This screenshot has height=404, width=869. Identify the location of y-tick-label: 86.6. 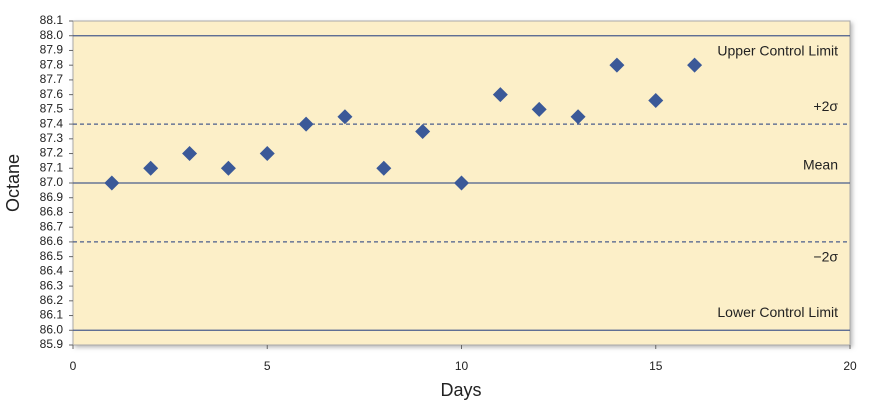
(52, 241).